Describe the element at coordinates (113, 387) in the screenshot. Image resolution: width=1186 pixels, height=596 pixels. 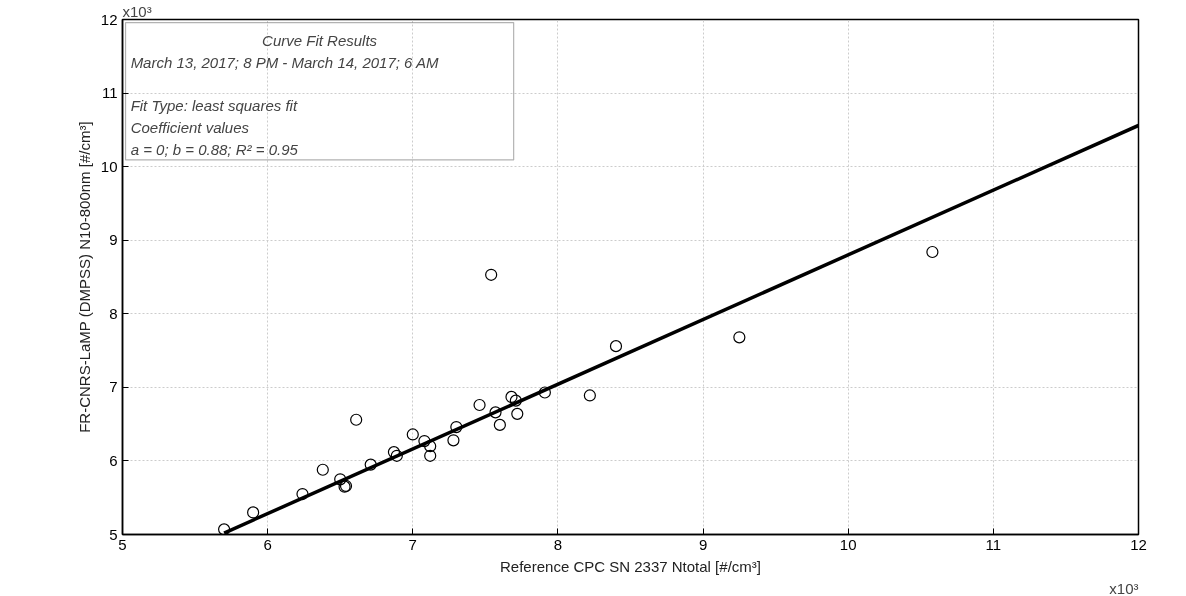
I see `y-tick-label: 7` at that location.